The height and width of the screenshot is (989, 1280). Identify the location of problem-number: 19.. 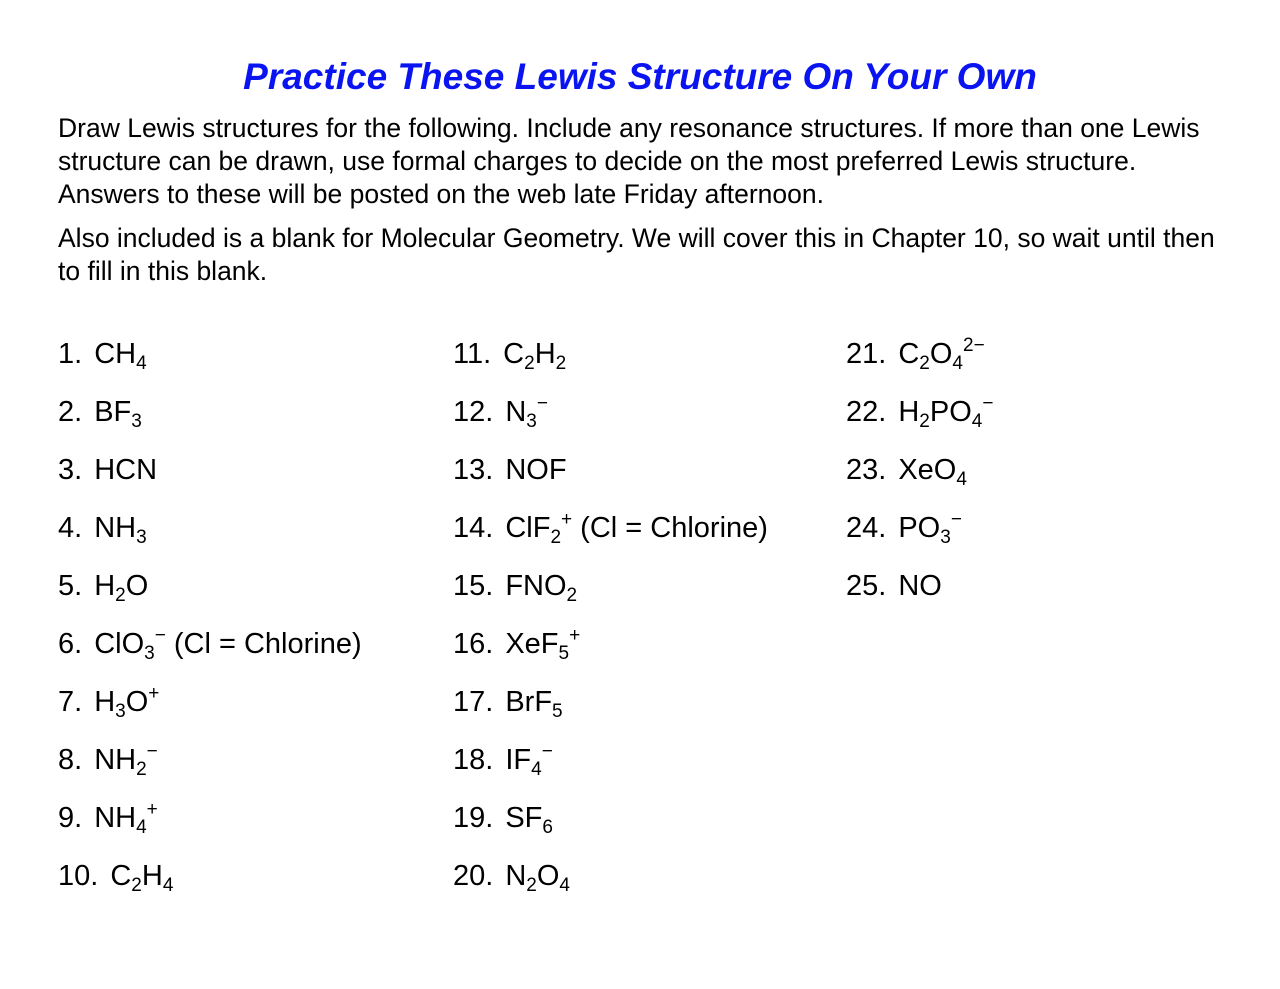
(473, 818).